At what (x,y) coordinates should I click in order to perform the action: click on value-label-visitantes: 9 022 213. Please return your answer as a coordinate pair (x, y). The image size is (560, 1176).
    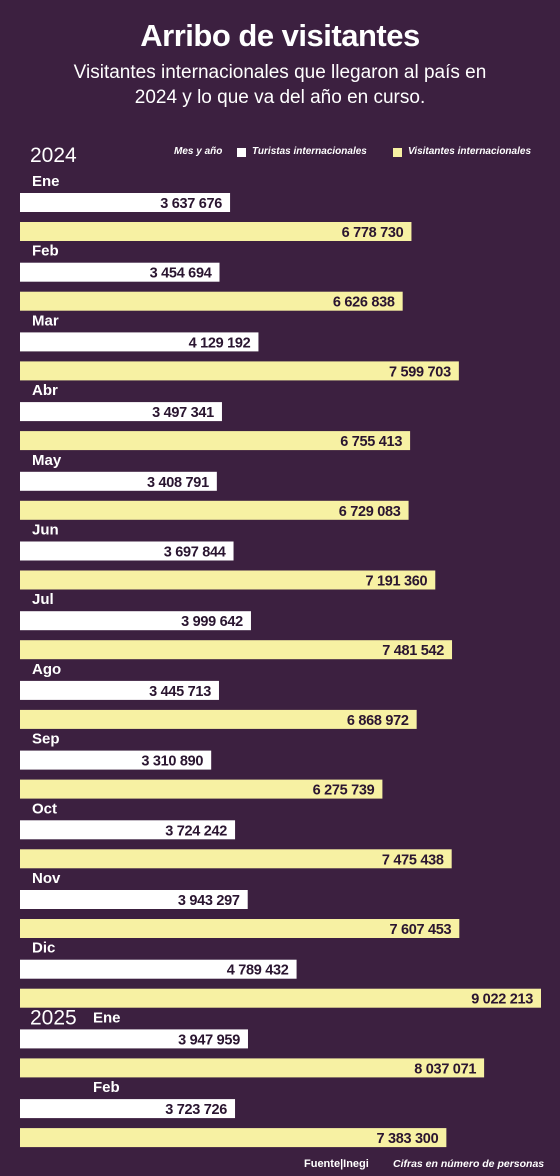
    Looking at the image, I should click on (502, 1000).